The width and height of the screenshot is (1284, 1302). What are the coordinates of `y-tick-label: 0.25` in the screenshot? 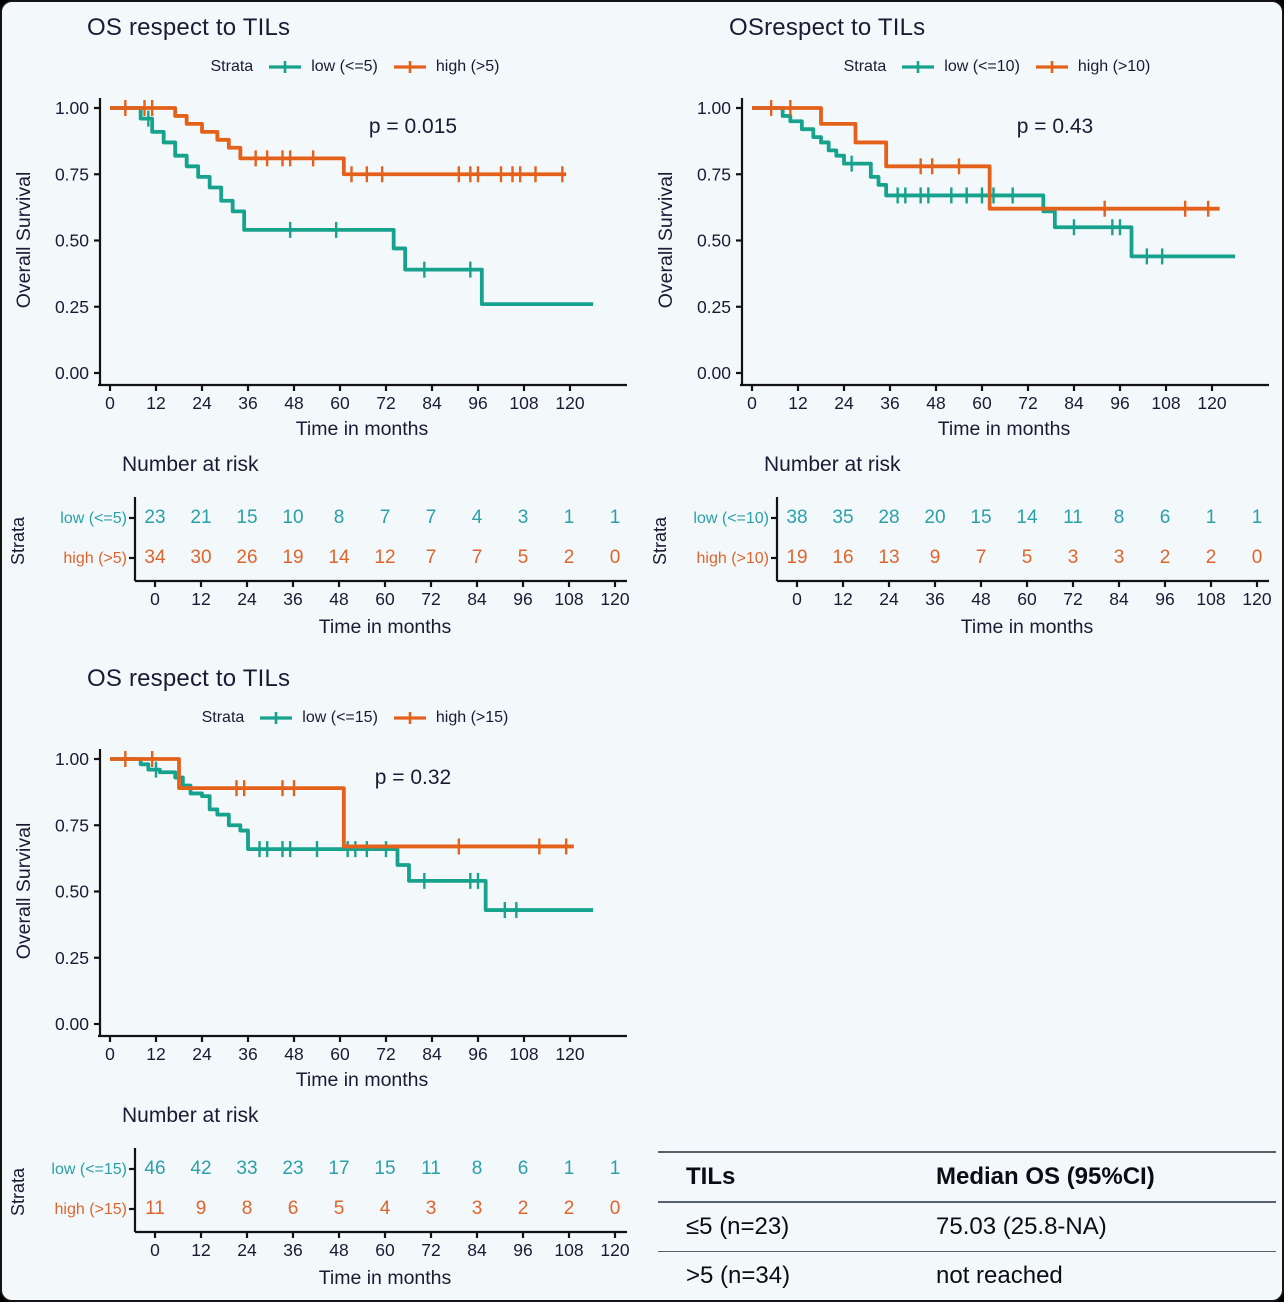 It's located at (72, 958).